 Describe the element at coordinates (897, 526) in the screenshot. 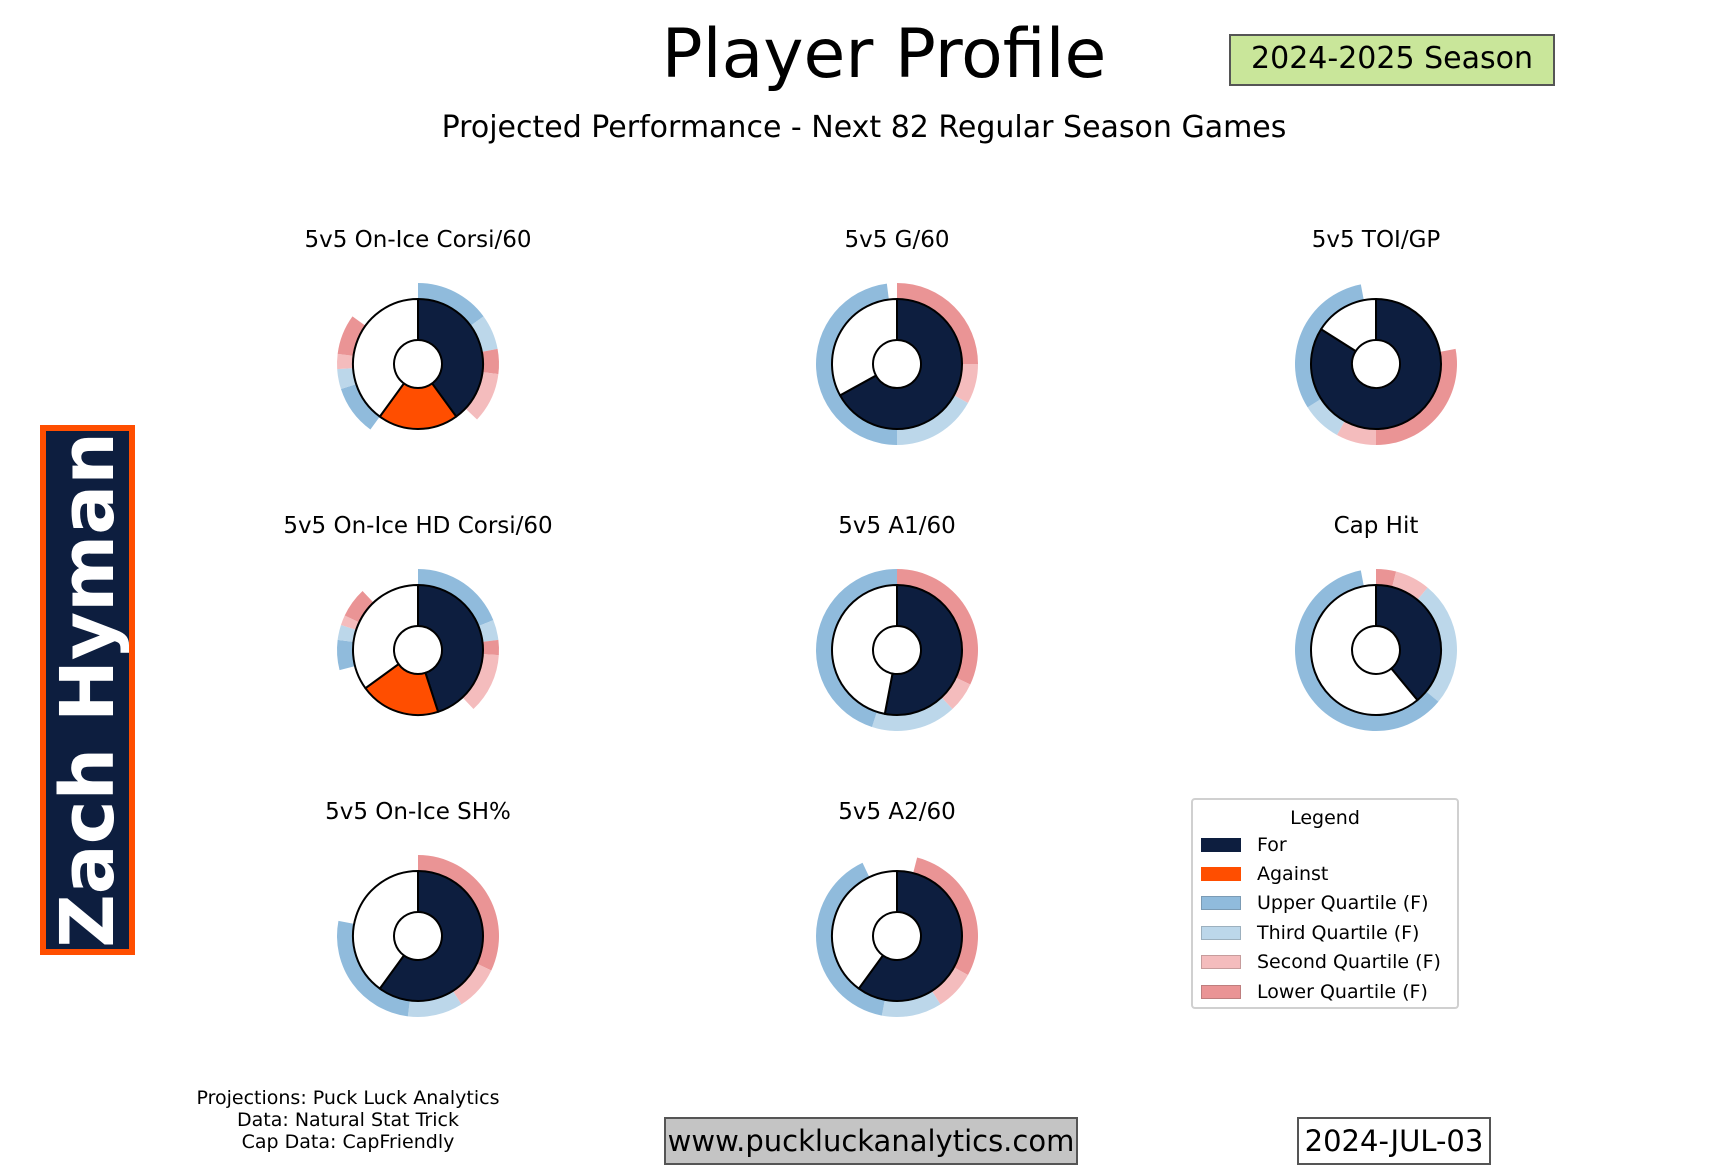

I see `chart-title-5v5-a1-60: 5v5 A1/60` at that location.